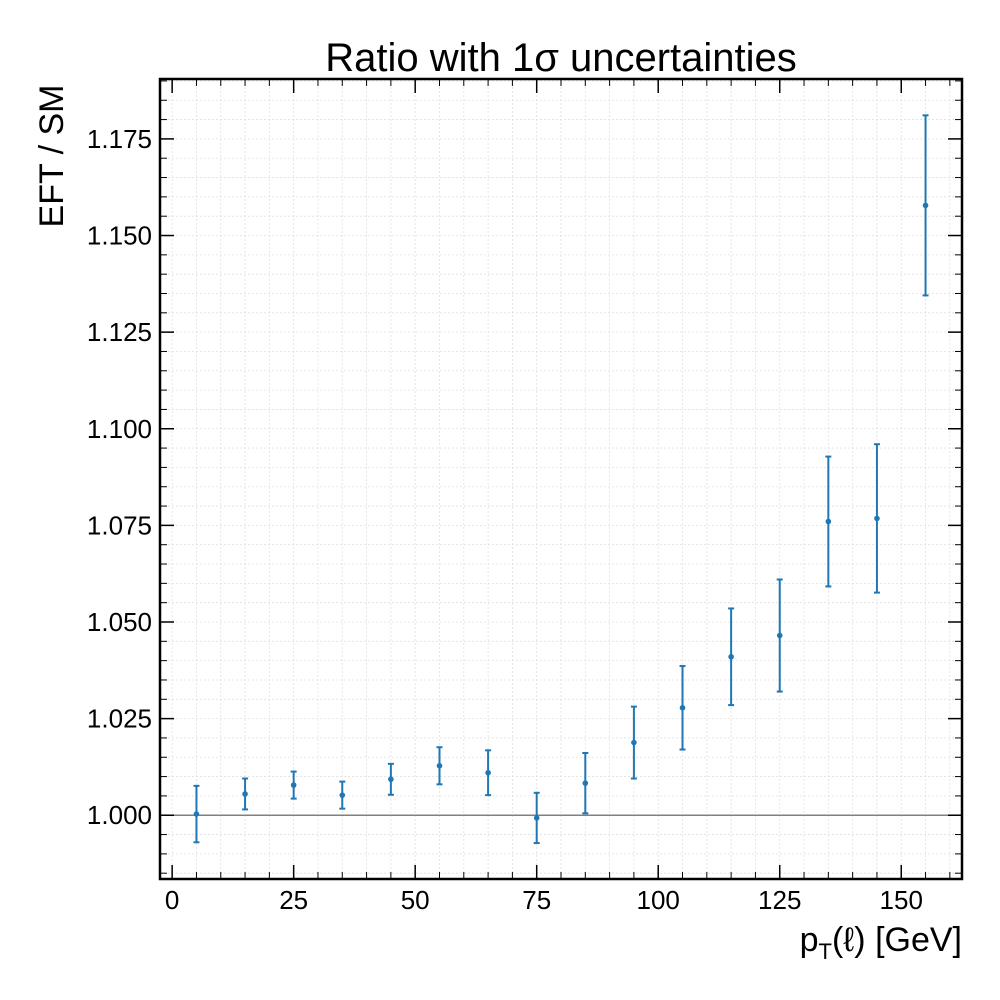  What do you see at coordinates (901, 900) in the screenshot?
I see `x-tick-label: 150` at bounding box center [901, 900].